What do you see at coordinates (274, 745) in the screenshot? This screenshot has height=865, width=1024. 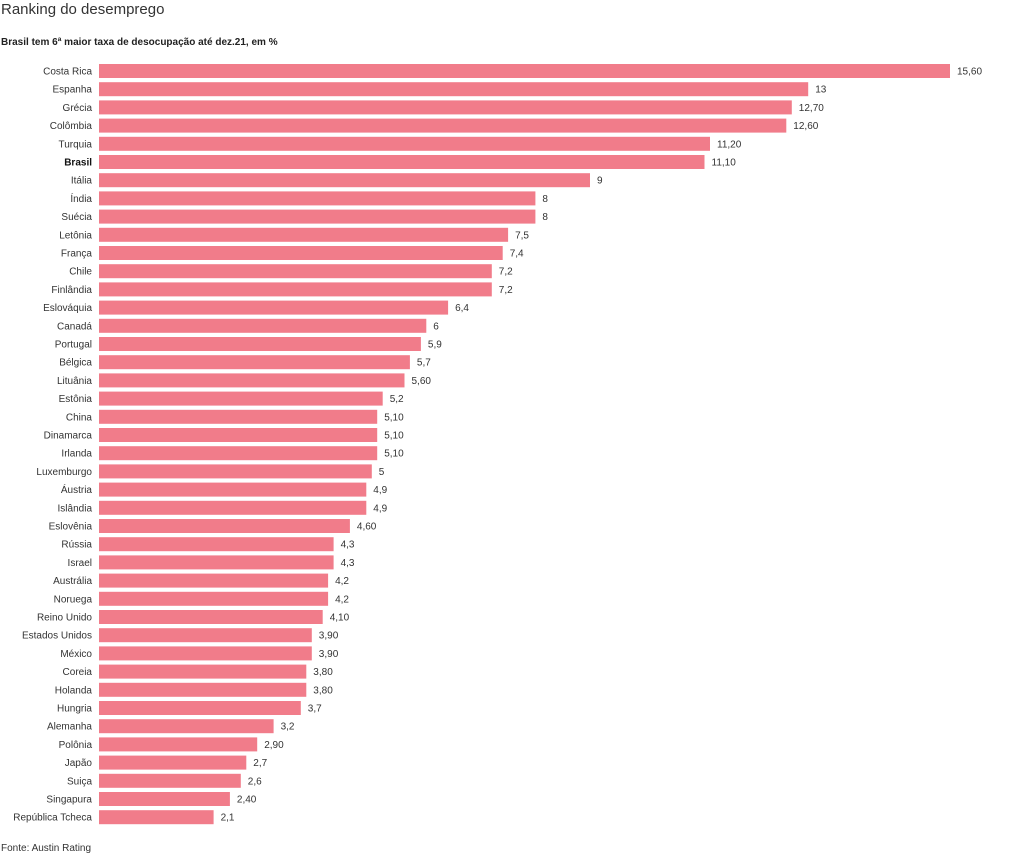 I see `value-label-polonia: 2,90` at bounding box center [274, 745].